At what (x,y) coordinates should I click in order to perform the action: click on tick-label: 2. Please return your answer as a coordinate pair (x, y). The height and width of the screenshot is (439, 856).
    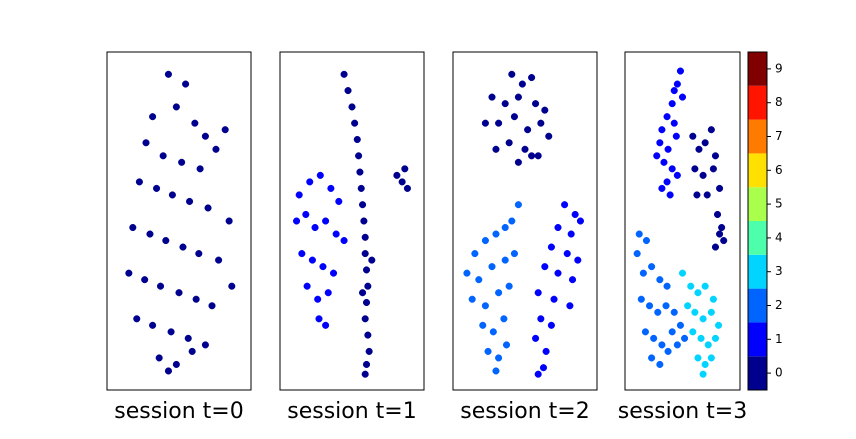
    Looking at the image, I should click on (779, 305).